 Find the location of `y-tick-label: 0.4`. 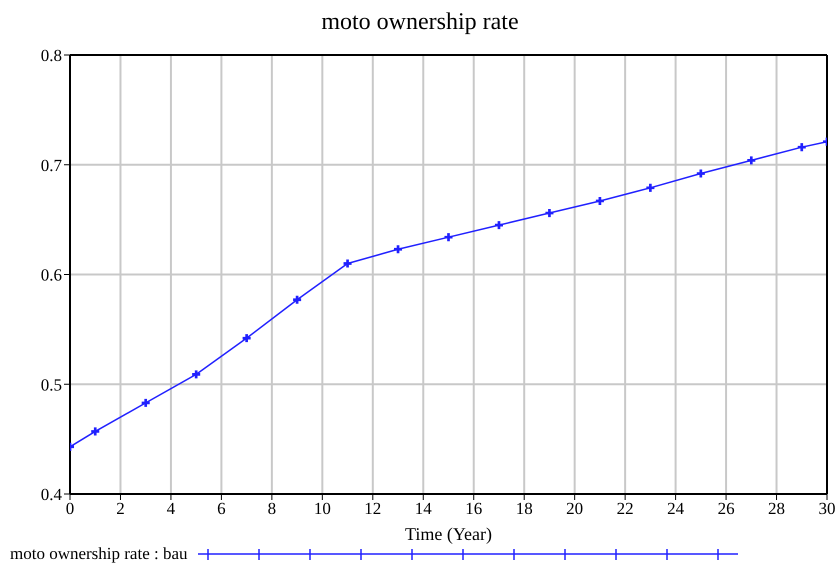

y-tick-label: 0.4 is located at coordinates (51, 494).